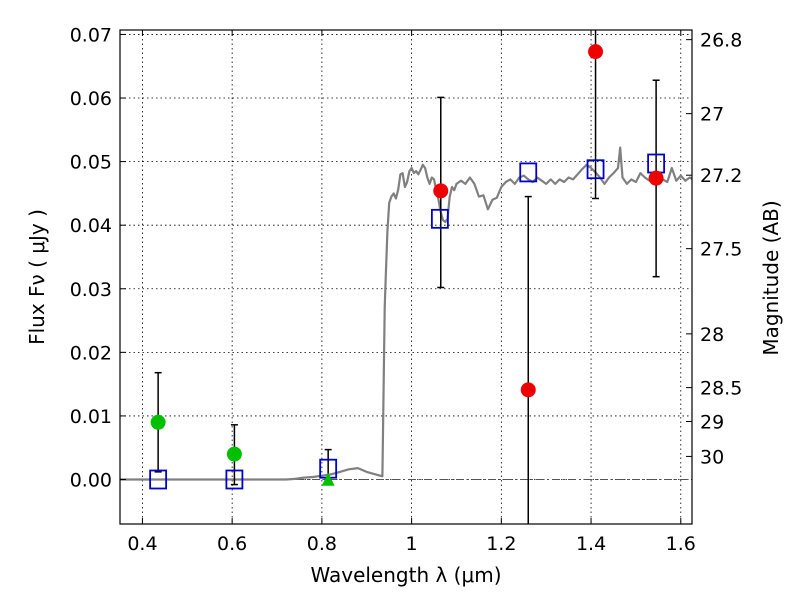  Describe the element at coordinates (91, 290) in the screenshot. I see `y-tick-label: 0.03` at that location.